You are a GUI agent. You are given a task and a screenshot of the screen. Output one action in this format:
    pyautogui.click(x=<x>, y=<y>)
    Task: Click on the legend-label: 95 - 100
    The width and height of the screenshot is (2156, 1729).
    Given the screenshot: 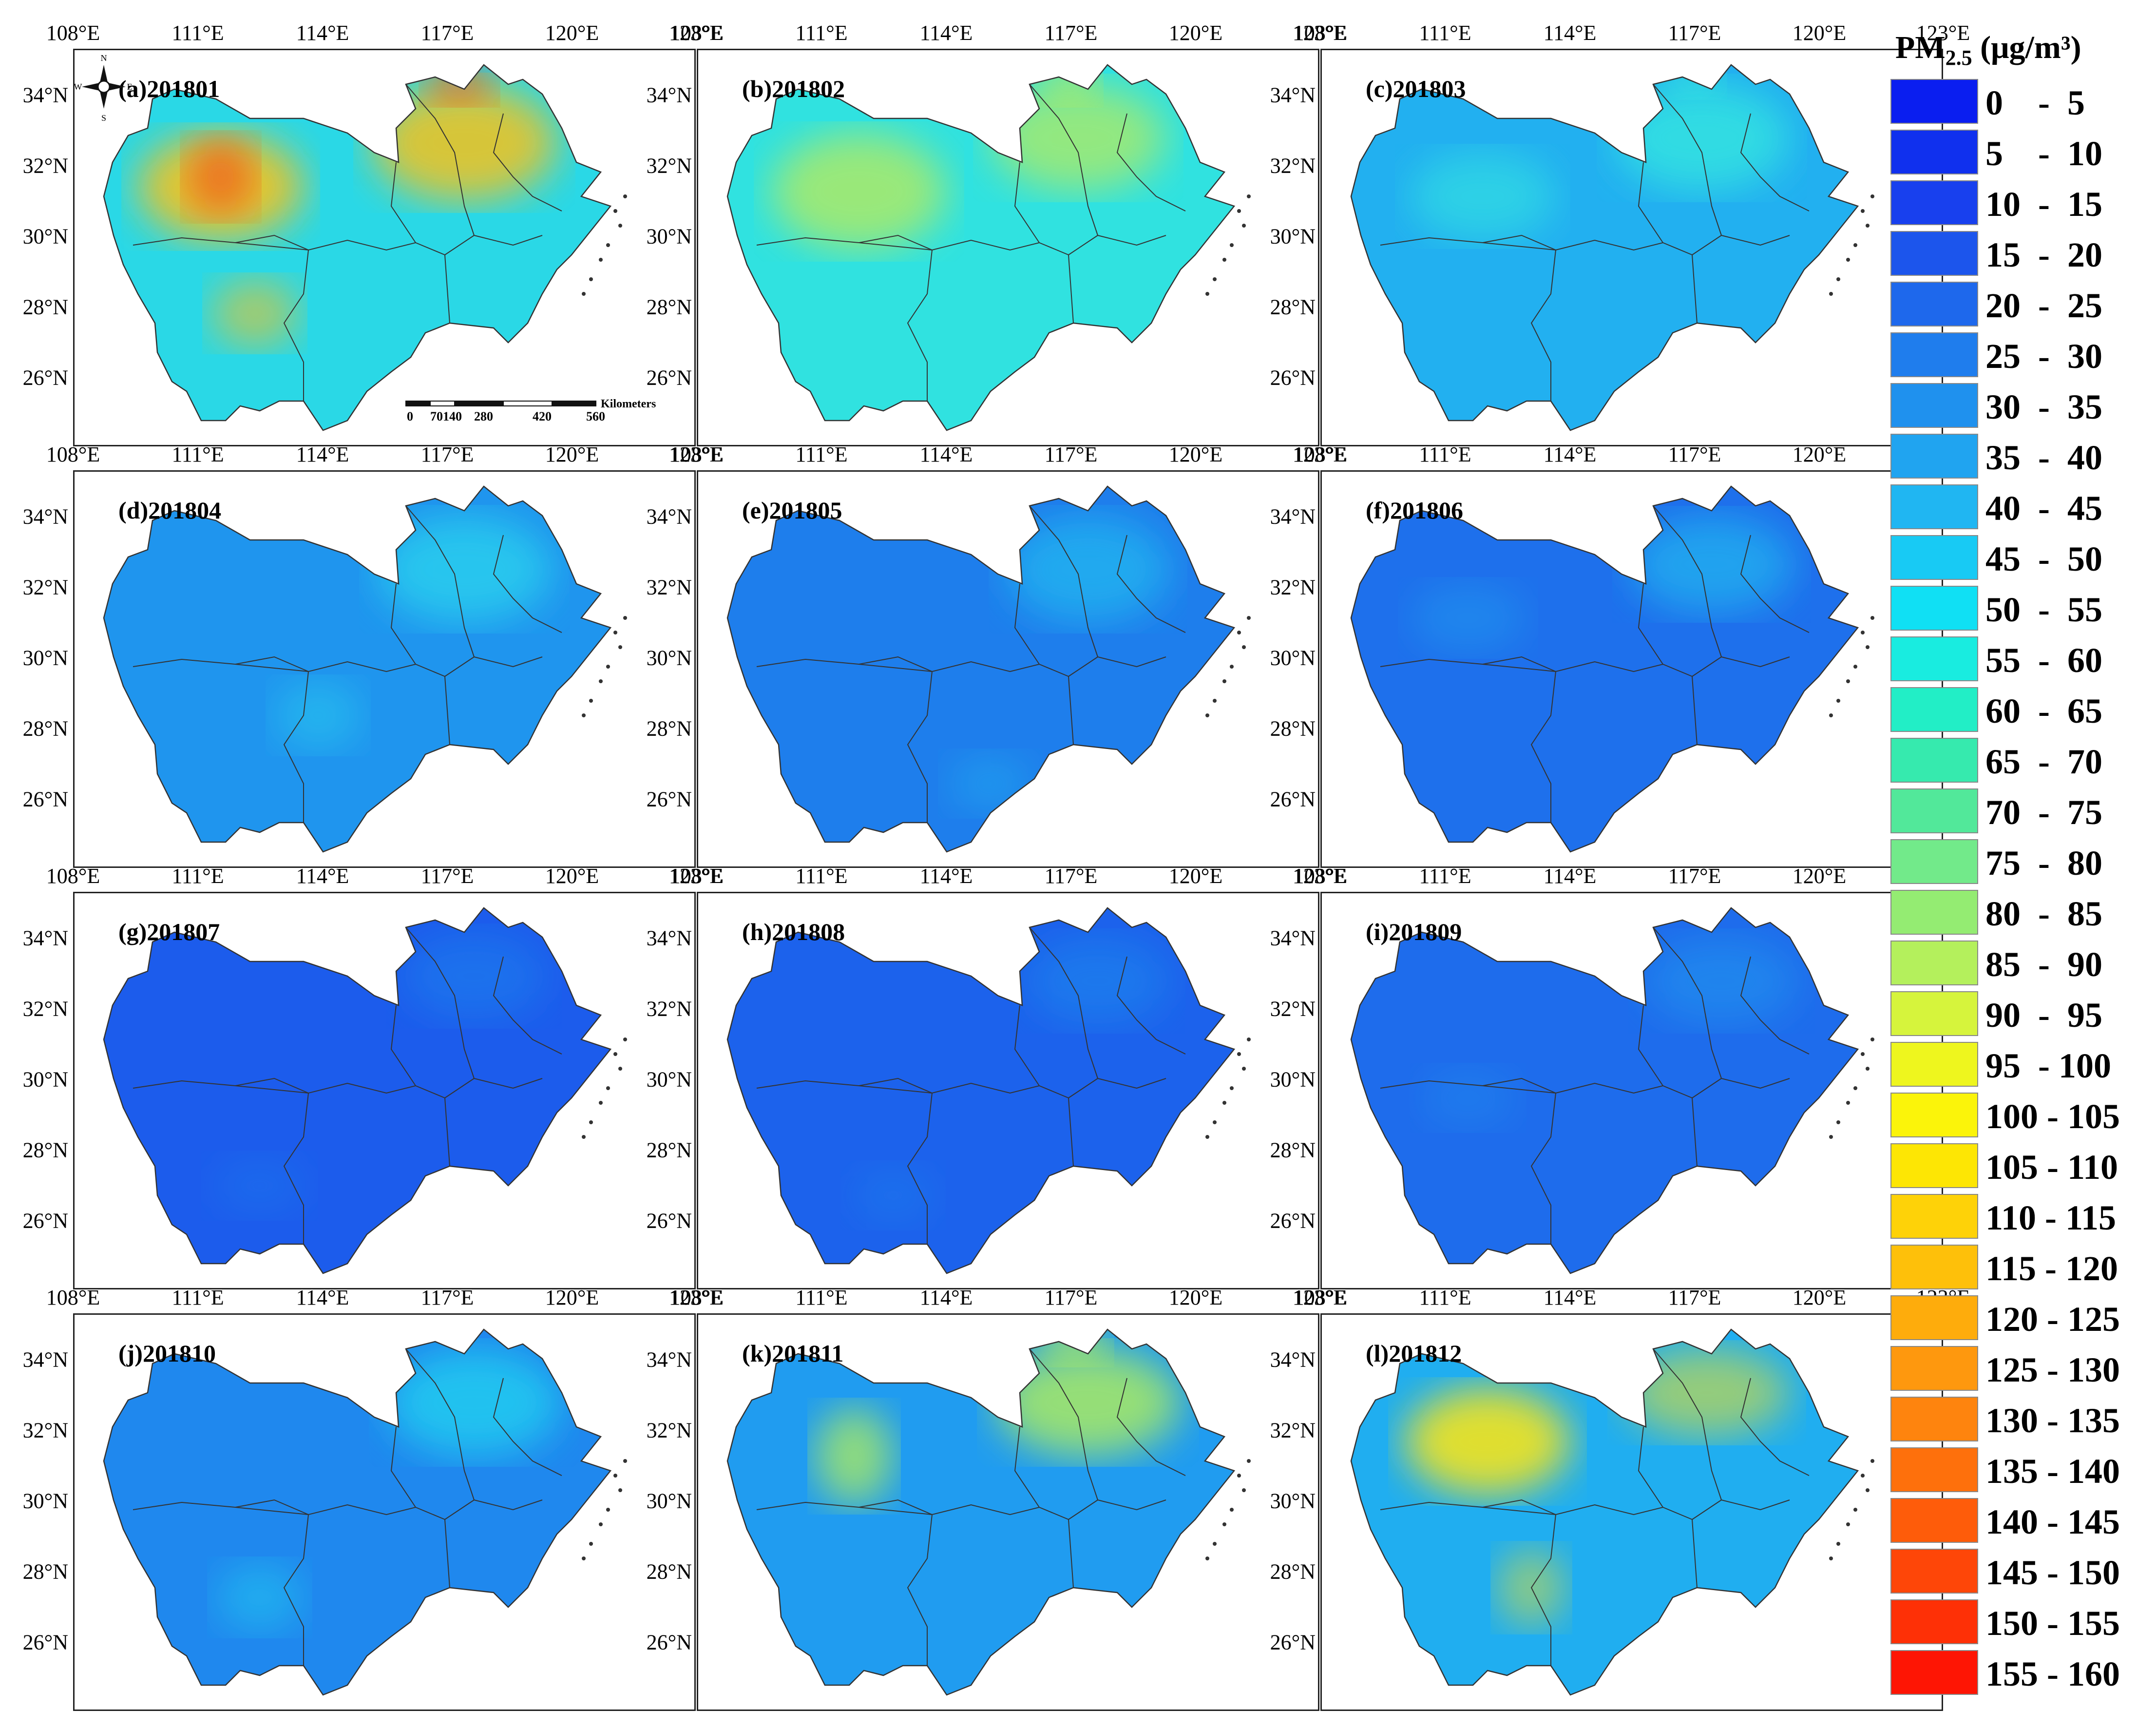 What is the action you would take?
    pyautogui.click(x=2048, y=1065)
    